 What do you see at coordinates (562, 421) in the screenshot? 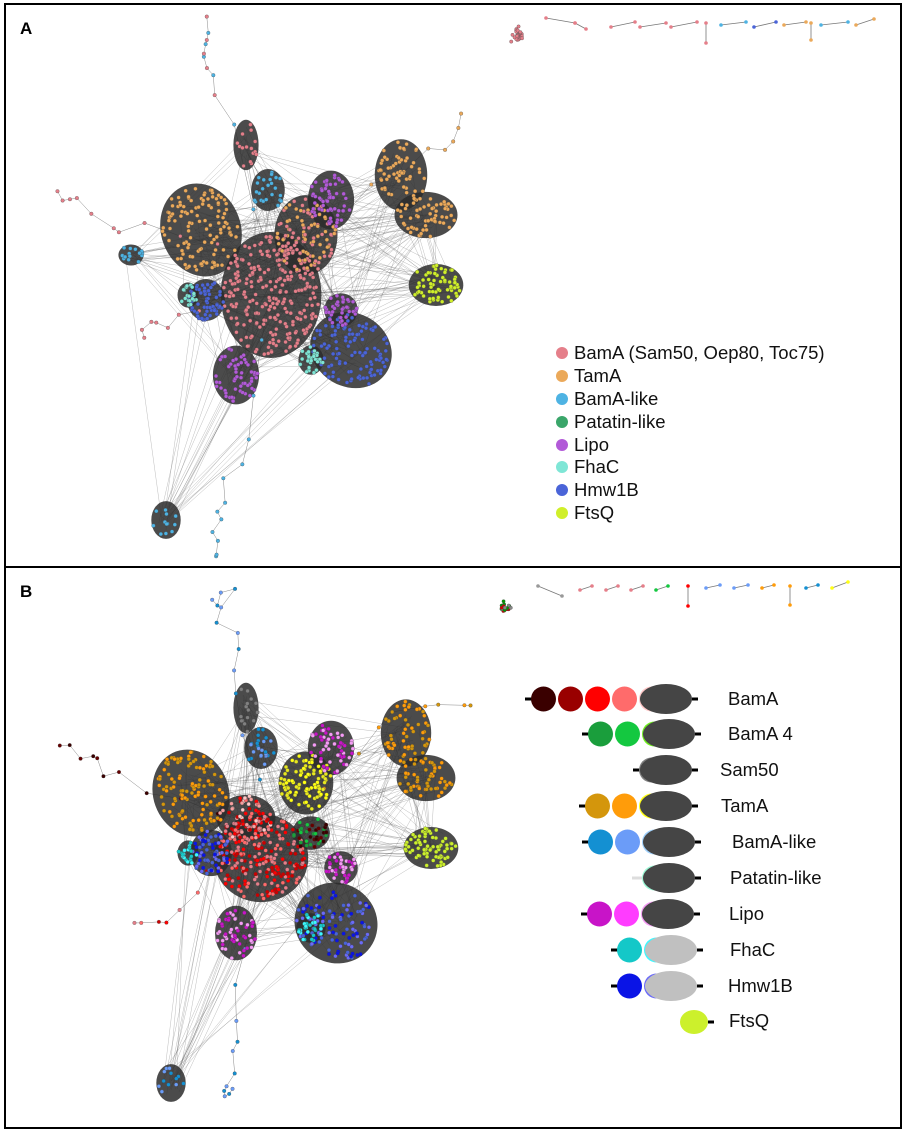
I see `legend-dot-patatin-like` at bounding box center [562, 421].